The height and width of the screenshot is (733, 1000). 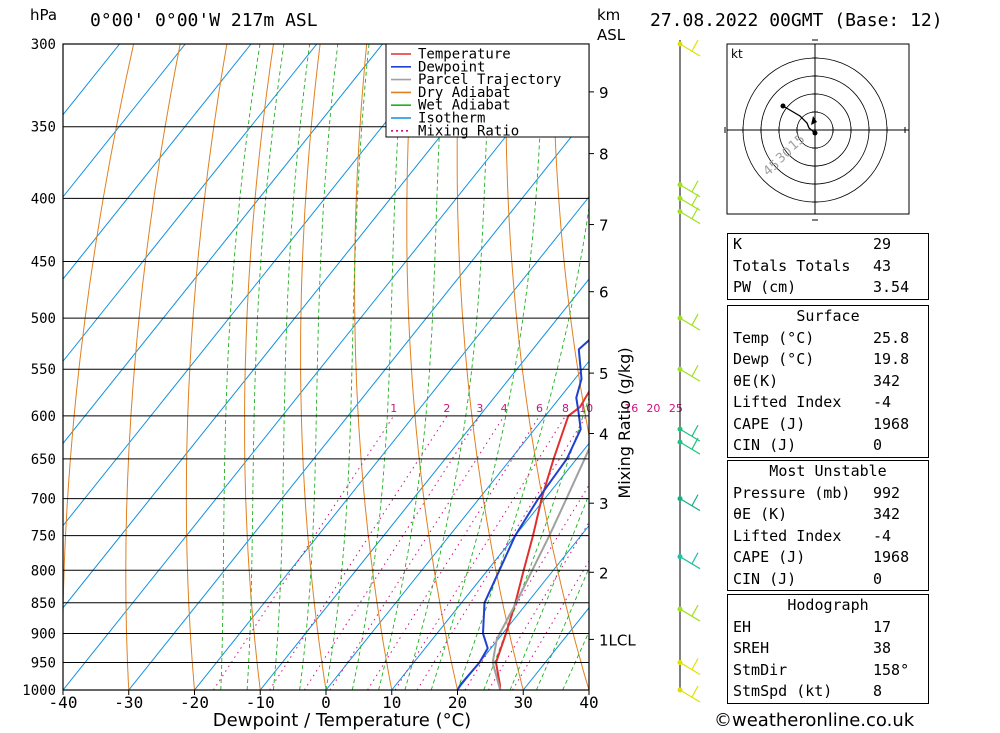 What do you see at coordinates (604, 573) in the screenshot?
I see `height-tick-label: 2` at bounding box center [604, 573].